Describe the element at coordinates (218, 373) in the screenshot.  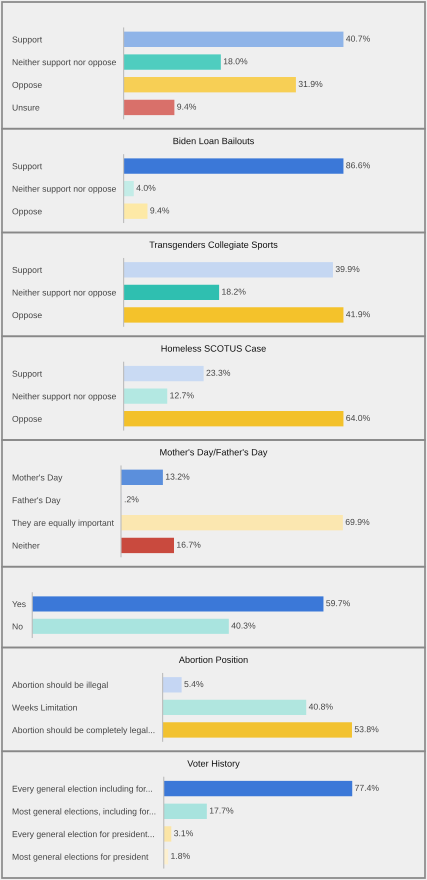
I see `data-label: 23.3%` at that location.